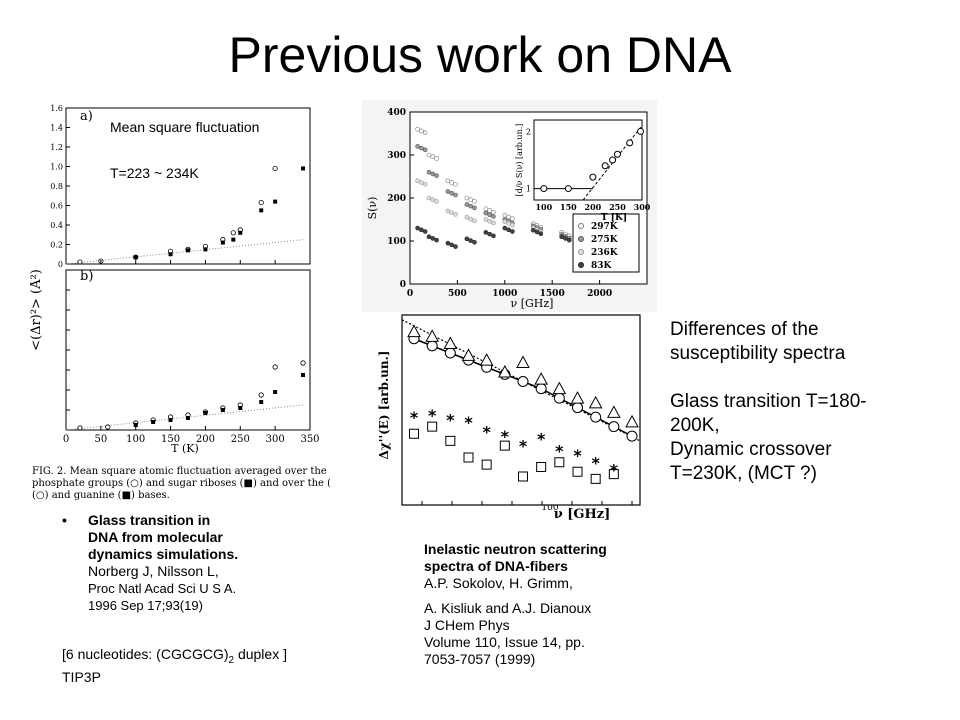 The height and width of the screenshot is (720, 960). What do you see at coordinates (695, 425) in the screenshot?
I see `side-note-line-4: 200K,` at bounding box center [695, 425].